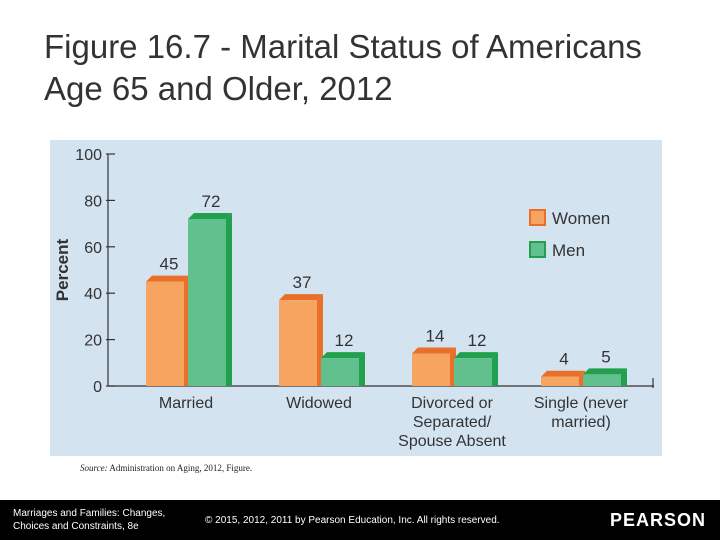  I want to click on category-label: Separated/, so click(452, 422).